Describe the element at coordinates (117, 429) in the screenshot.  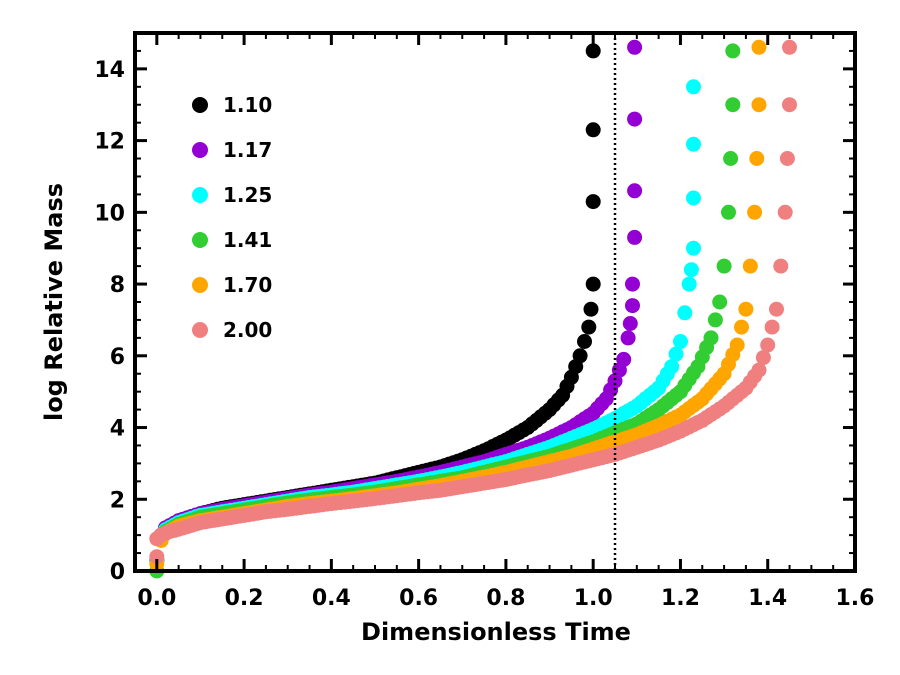
I see `y-tick-label: 4` at that location.